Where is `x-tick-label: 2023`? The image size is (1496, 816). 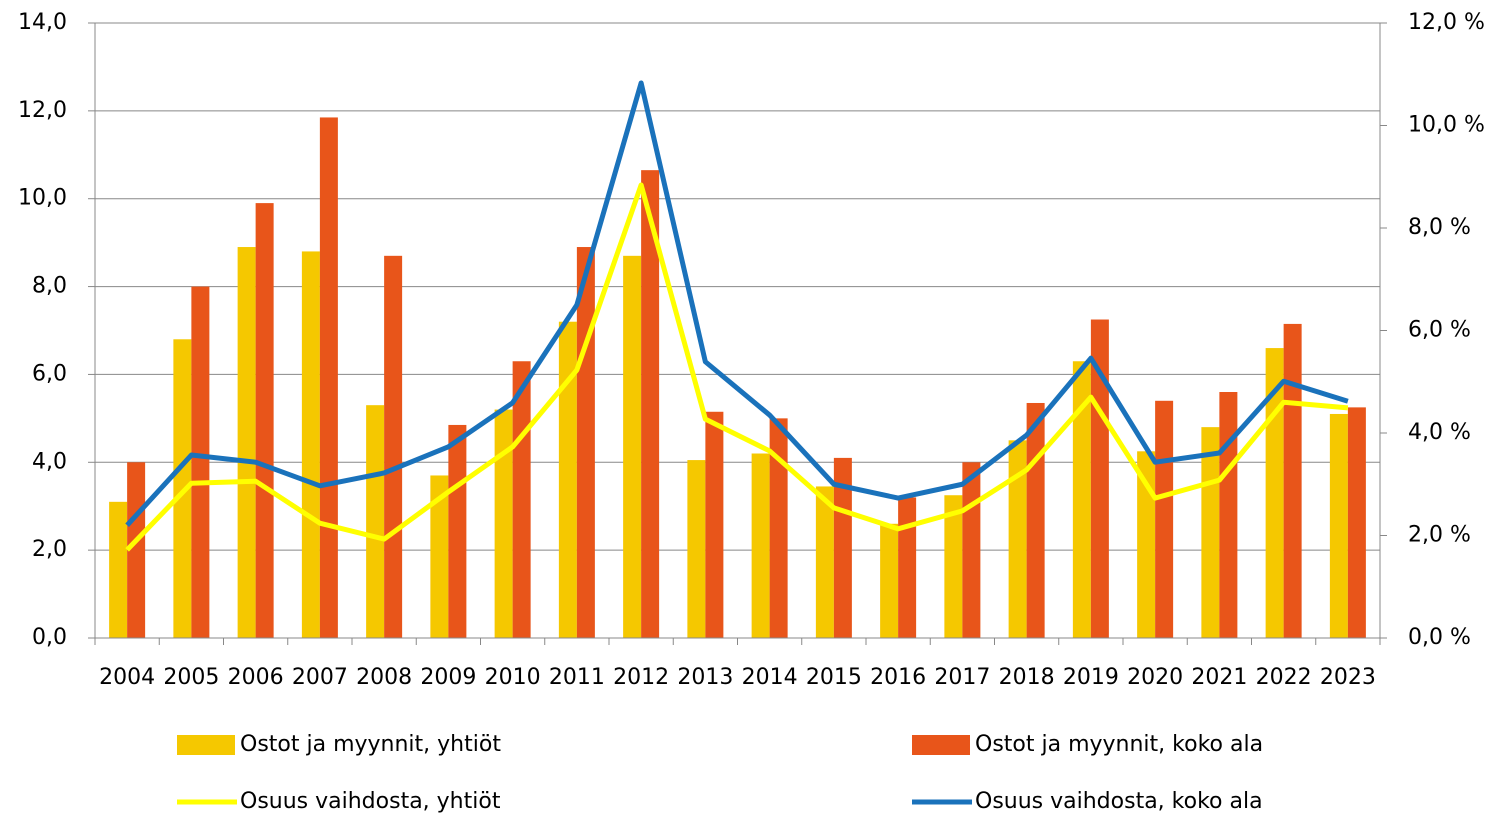 x-tick-label: 2023 is located at coordinates (1348, 677).